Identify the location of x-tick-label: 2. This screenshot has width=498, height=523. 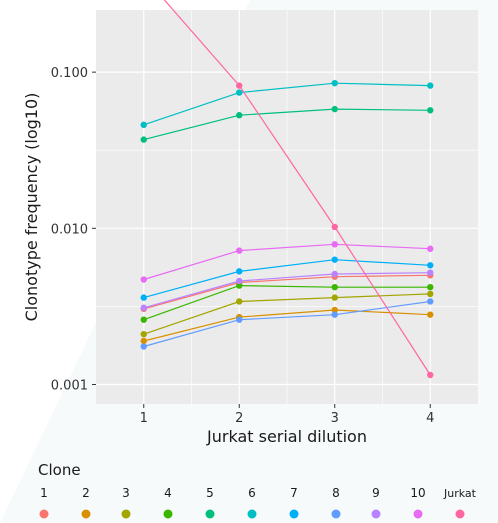
(239, 418).